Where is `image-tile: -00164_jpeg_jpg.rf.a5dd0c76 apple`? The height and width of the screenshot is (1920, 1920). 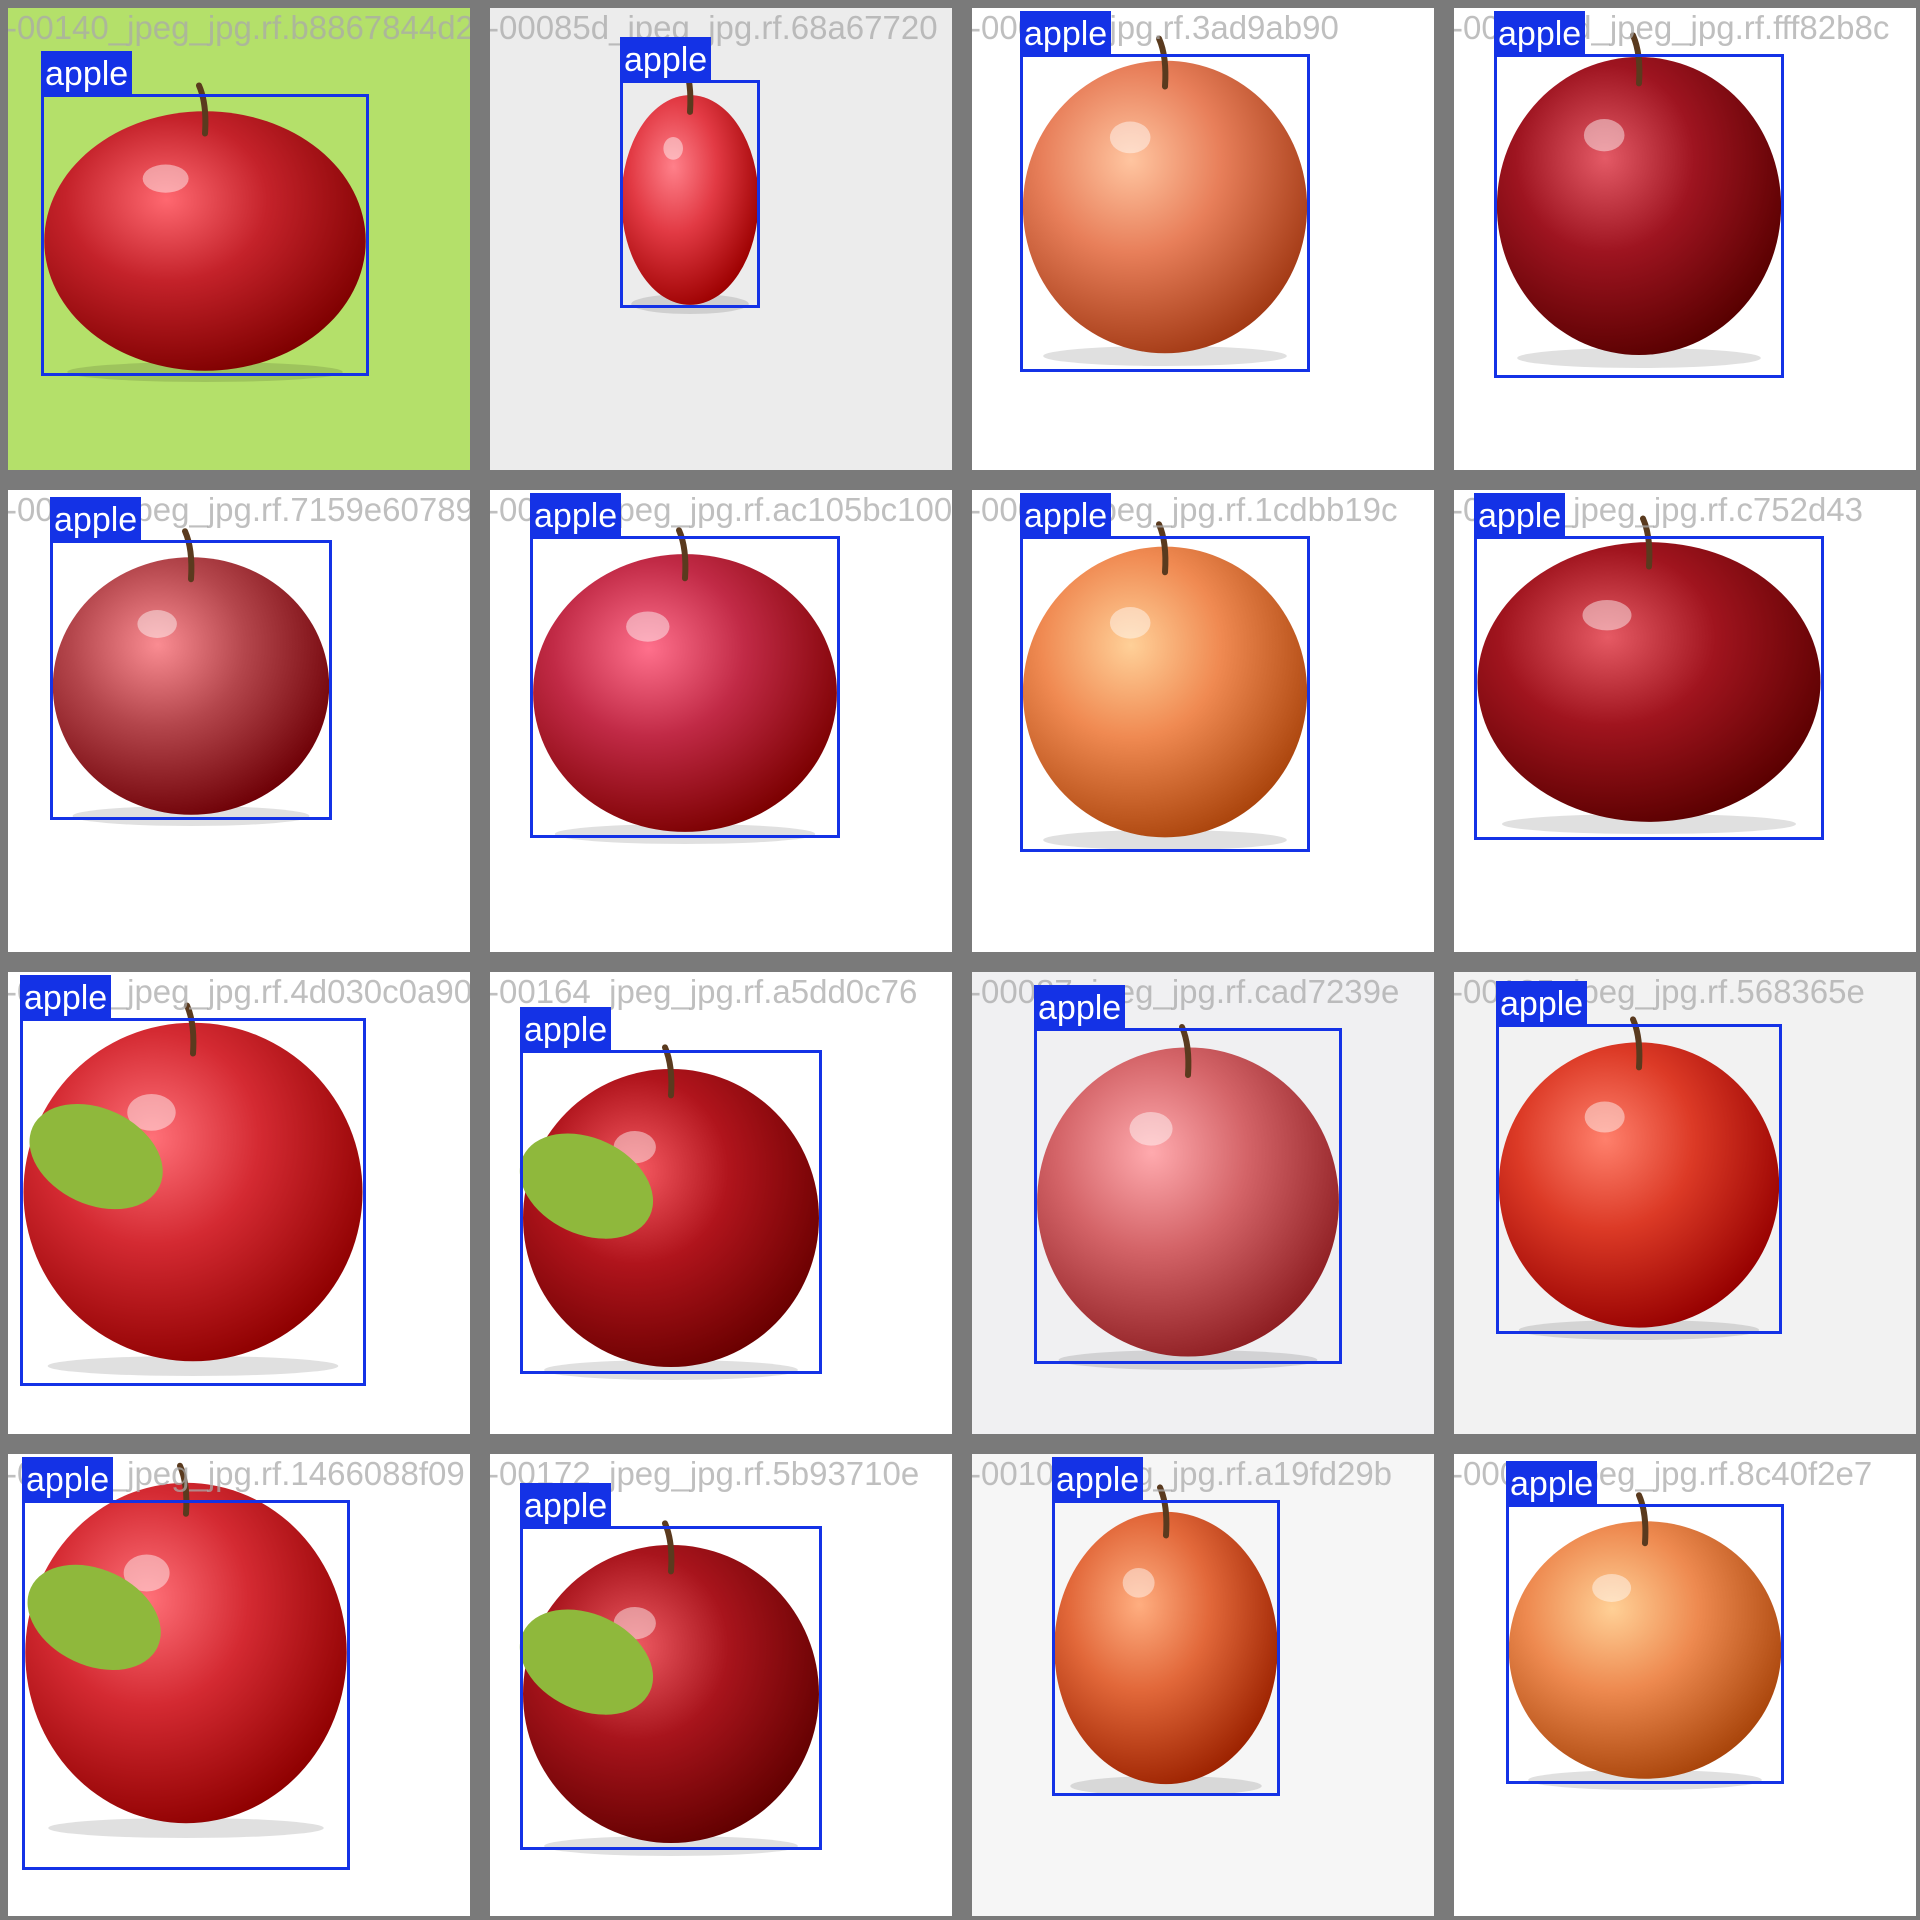 image-tile: -00164_jpeg_jpg.rf.a5dd0c76 apple is located at coordinates (721, 1203).